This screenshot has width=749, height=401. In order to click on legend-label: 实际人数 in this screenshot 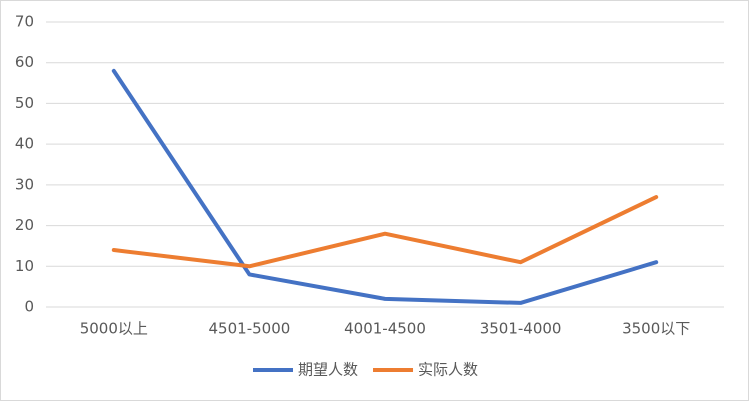, I will do `click(448, 370)`.